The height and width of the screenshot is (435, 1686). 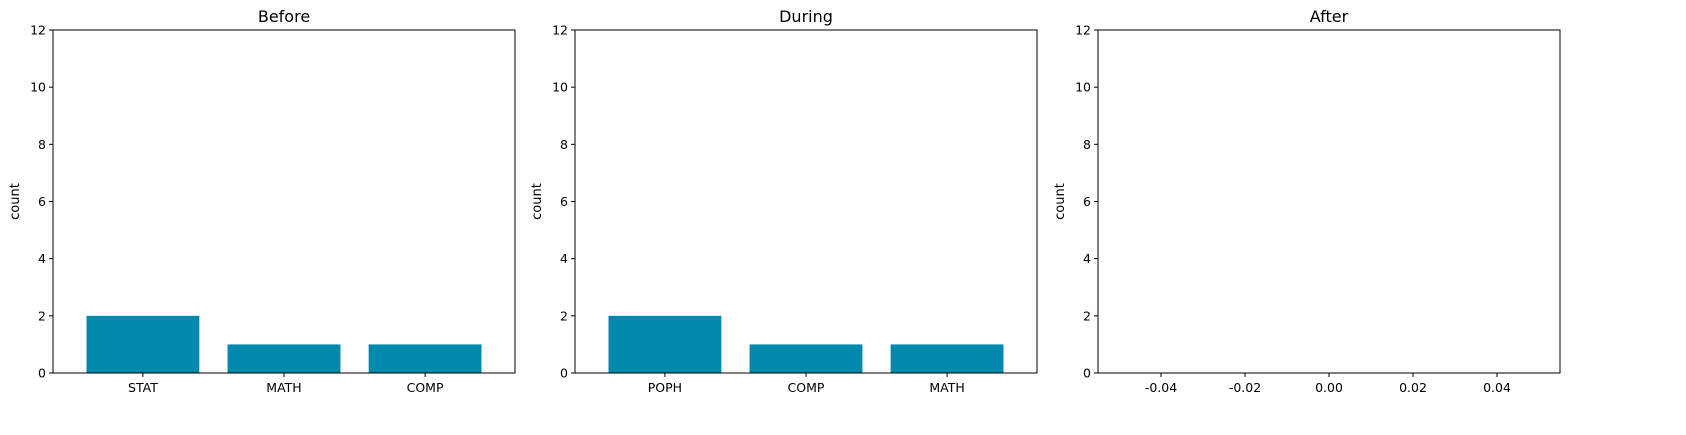 I want to click on bar-poph, so click(x=665, y=344).